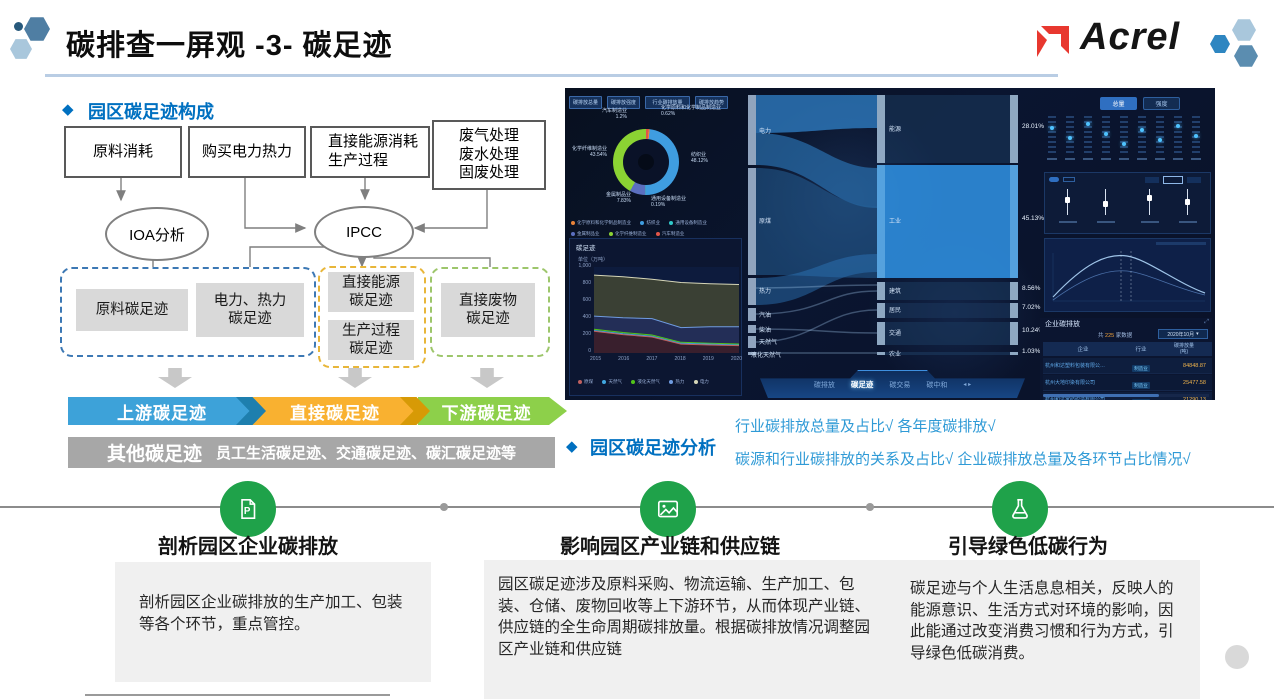 Image resolution: width=1274 pixels, height=699 pixels. I want to click on dash-right-btn-total: 总量, so click(1118, 103).